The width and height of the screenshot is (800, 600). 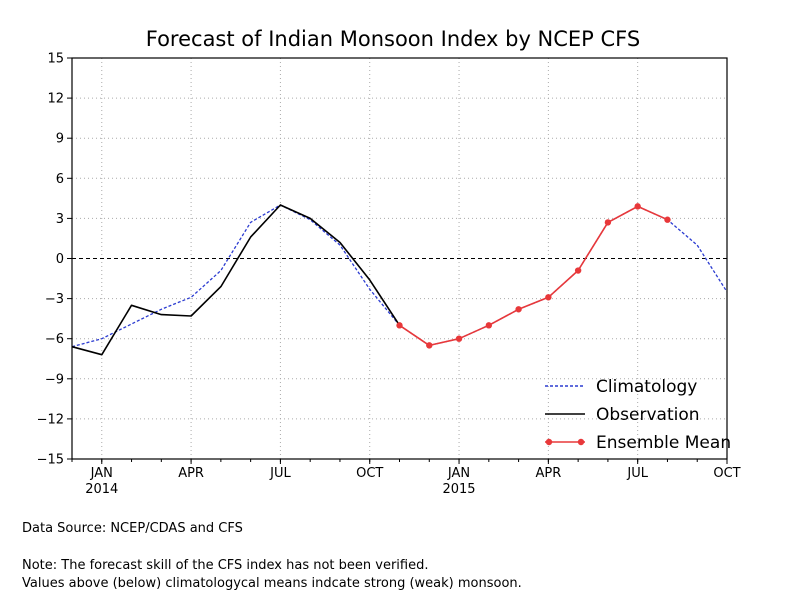 I want to click on y-tick-label: −6, so click(x=54, y=339).